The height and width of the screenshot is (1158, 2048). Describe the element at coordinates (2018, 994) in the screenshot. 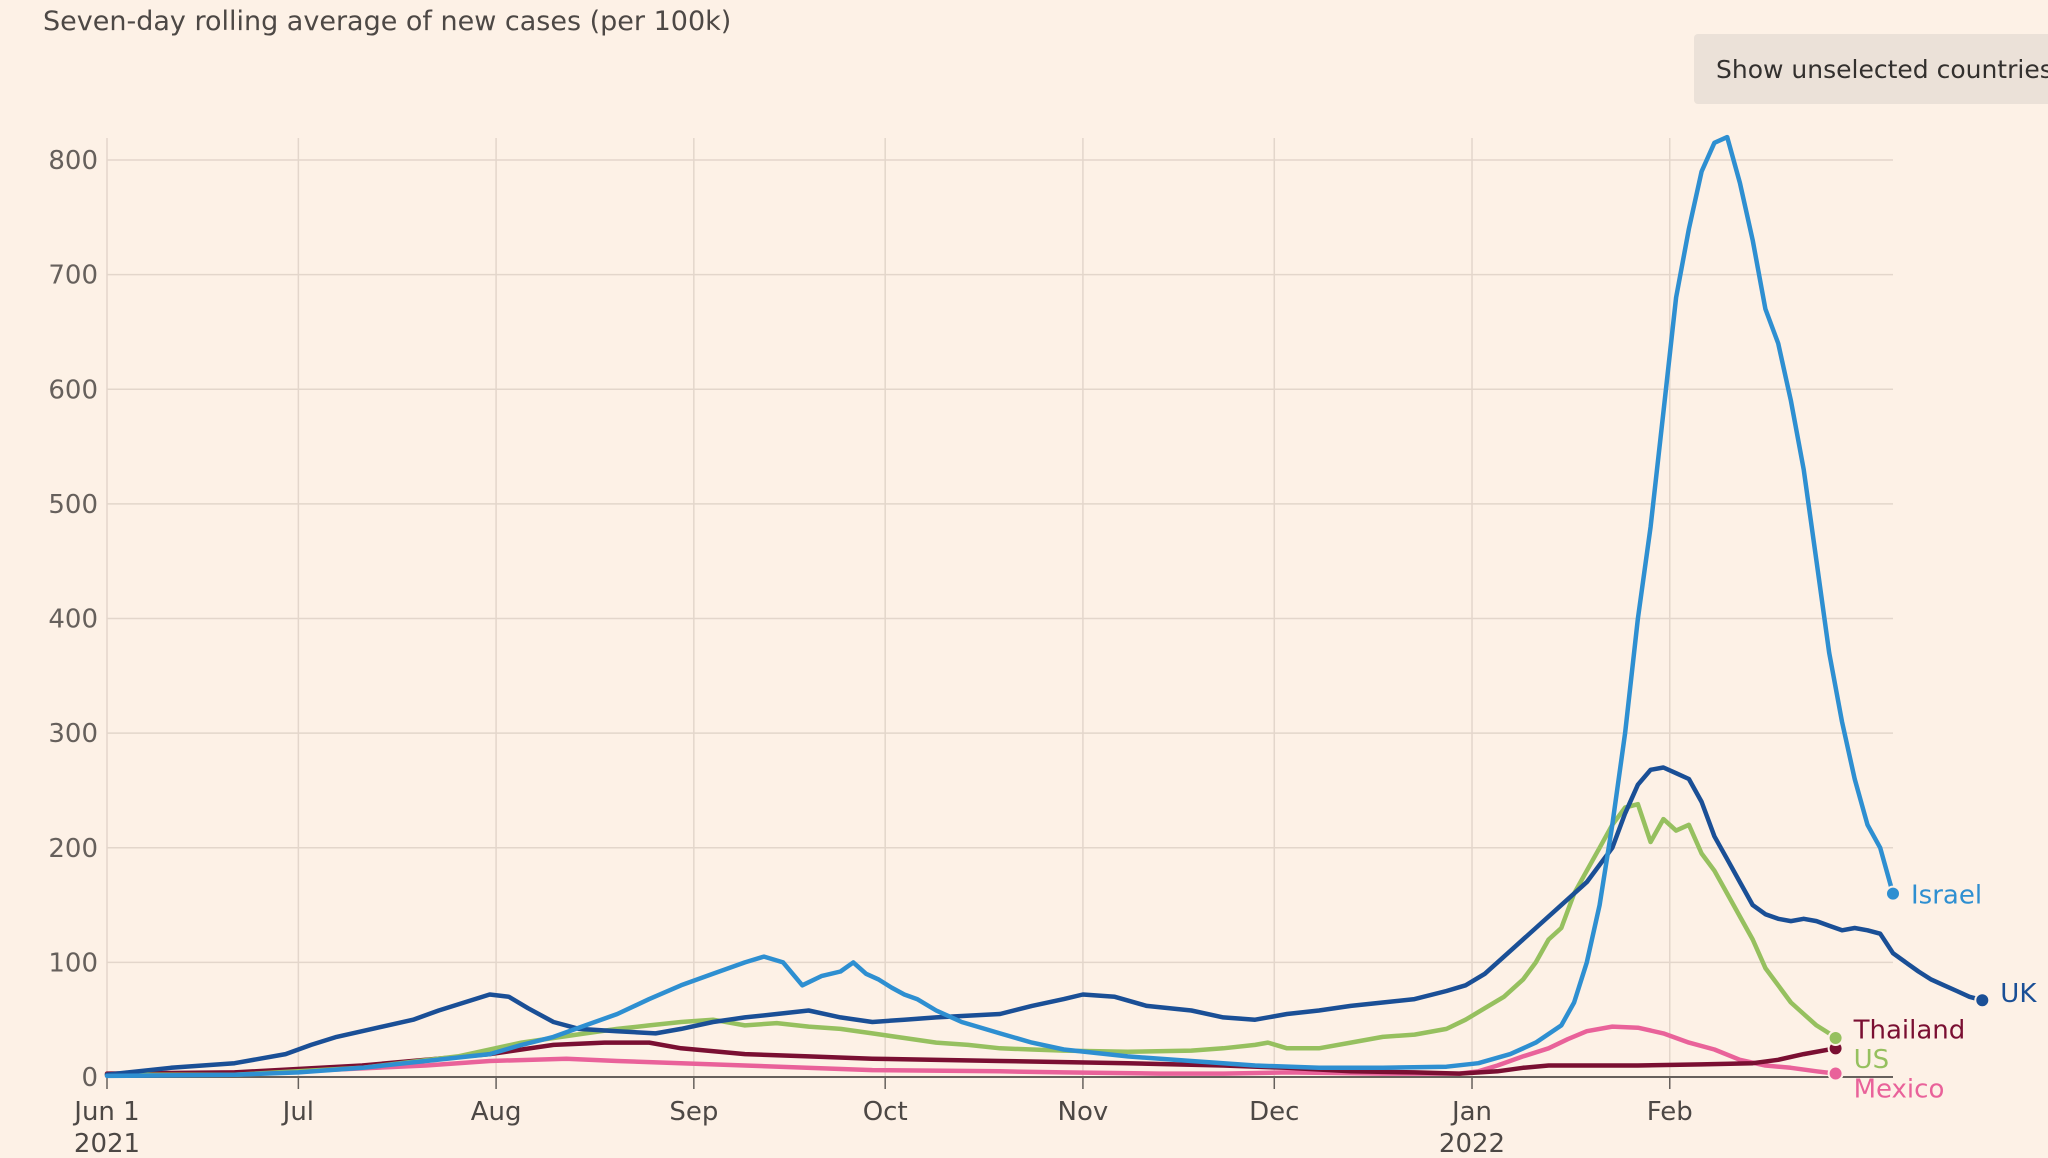

I see `series-label-uk: UK` at that location.